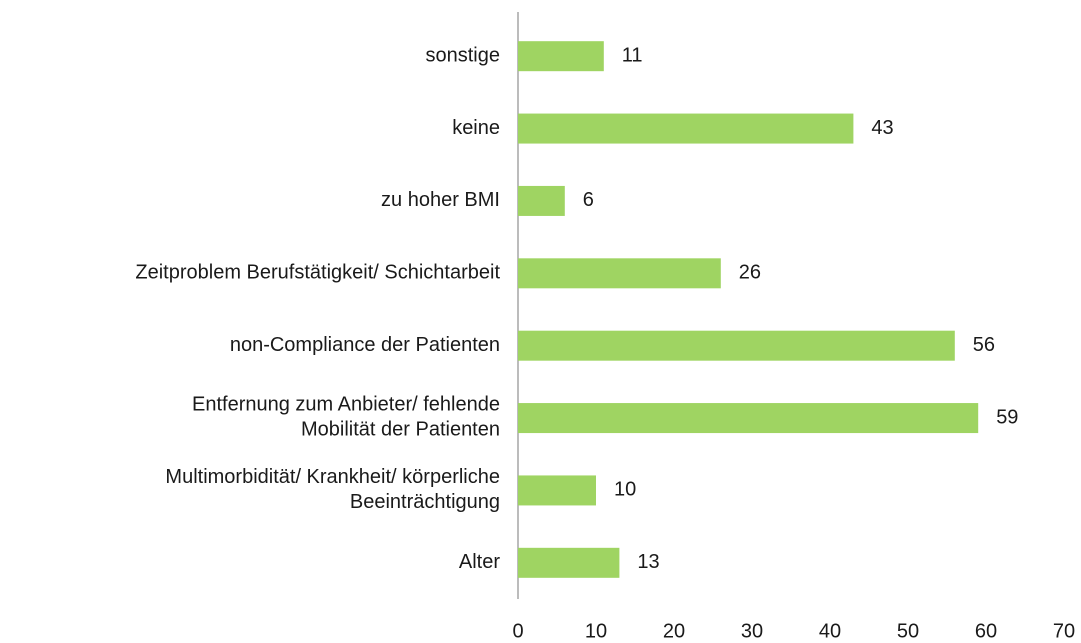  Describe the element at coordinates (882, 128) in the screenshot. I see `value-label: 43` at that location.